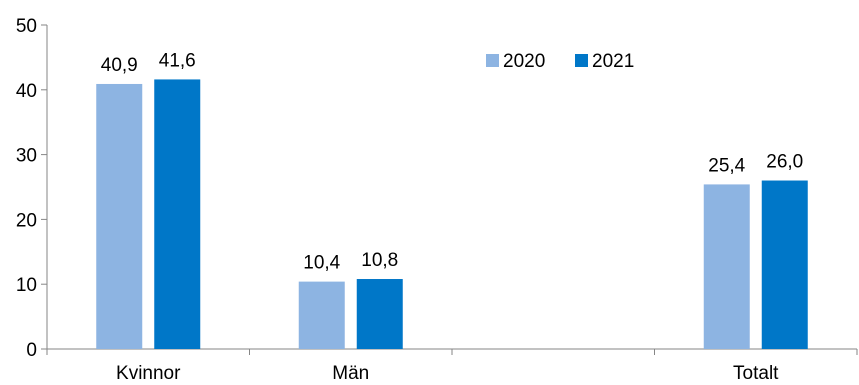 This screenshot has width=859, height=385. What do you see at coordinates (452, 366) in the screenshot?
I see `x-axis: Kvinnor Män Totalt` at bounding box center [452, 366].